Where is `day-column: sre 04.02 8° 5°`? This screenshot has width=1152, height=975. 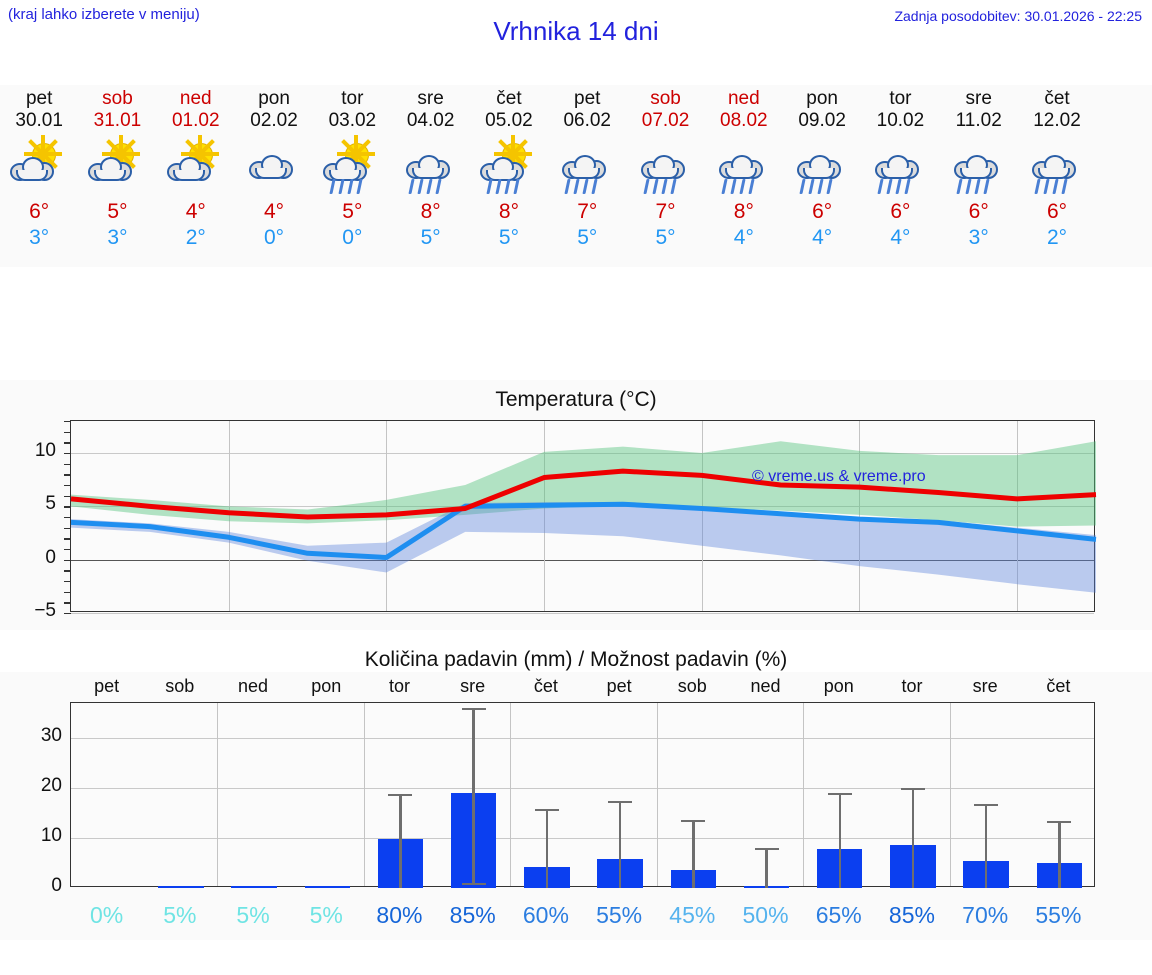
day-column: sre 04.02 8° 5° is located at coordinates (430, 176).